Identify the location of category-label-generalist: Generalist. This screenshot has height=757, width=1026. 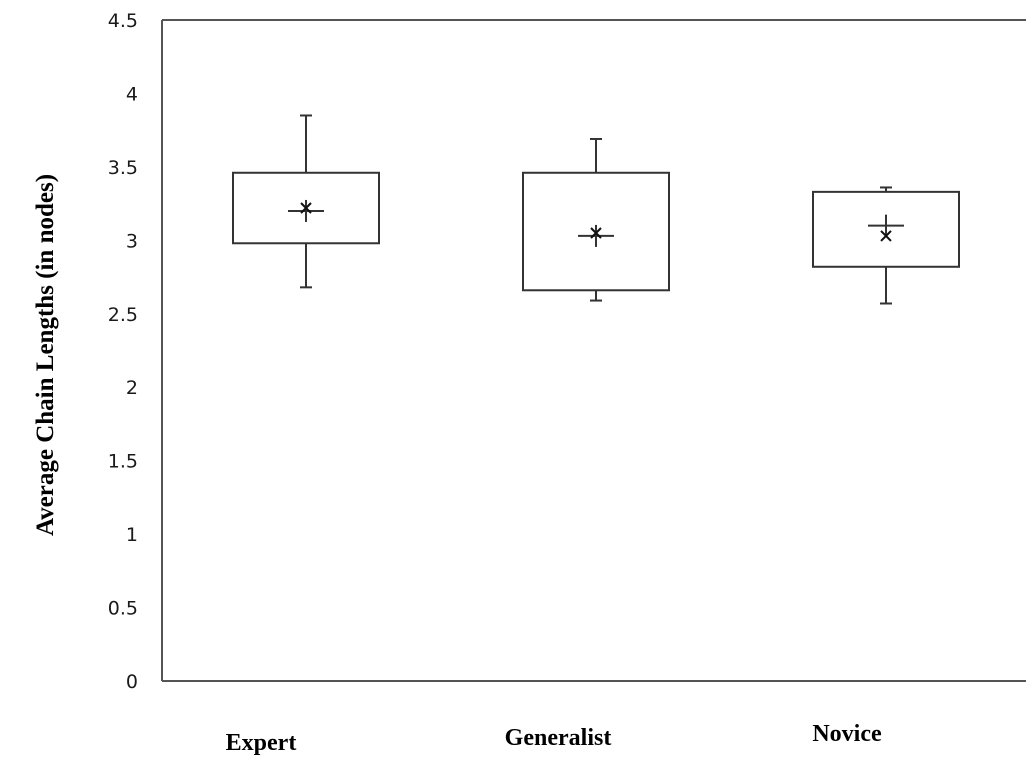
(558, 738).